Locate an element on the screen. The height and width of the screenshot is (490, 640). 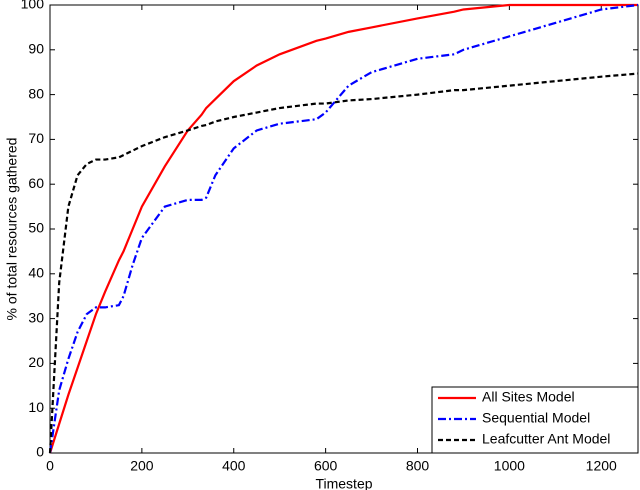
y-tick-label: 0 is located at coordinates (40, 452).